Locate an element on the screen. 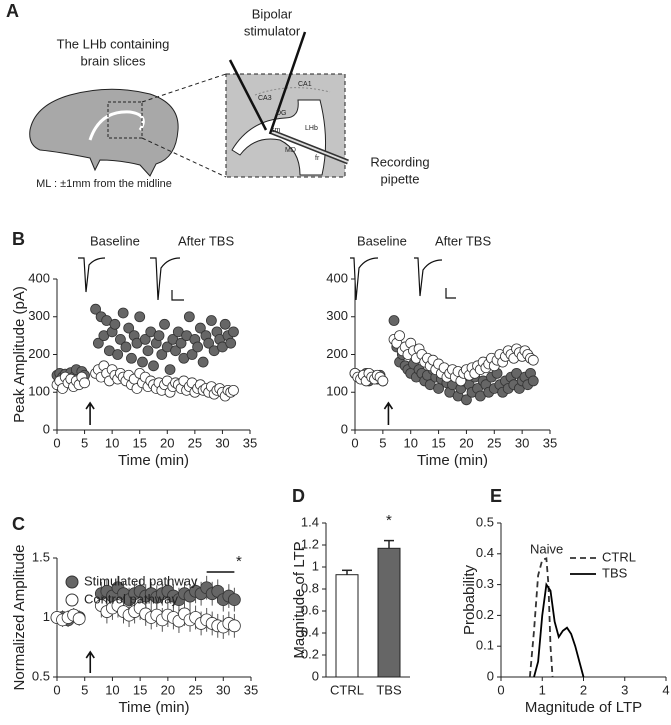 The width and height of the screenshot is (671, 725). x-tick-label: 30 is located at coordinates (223, 689).